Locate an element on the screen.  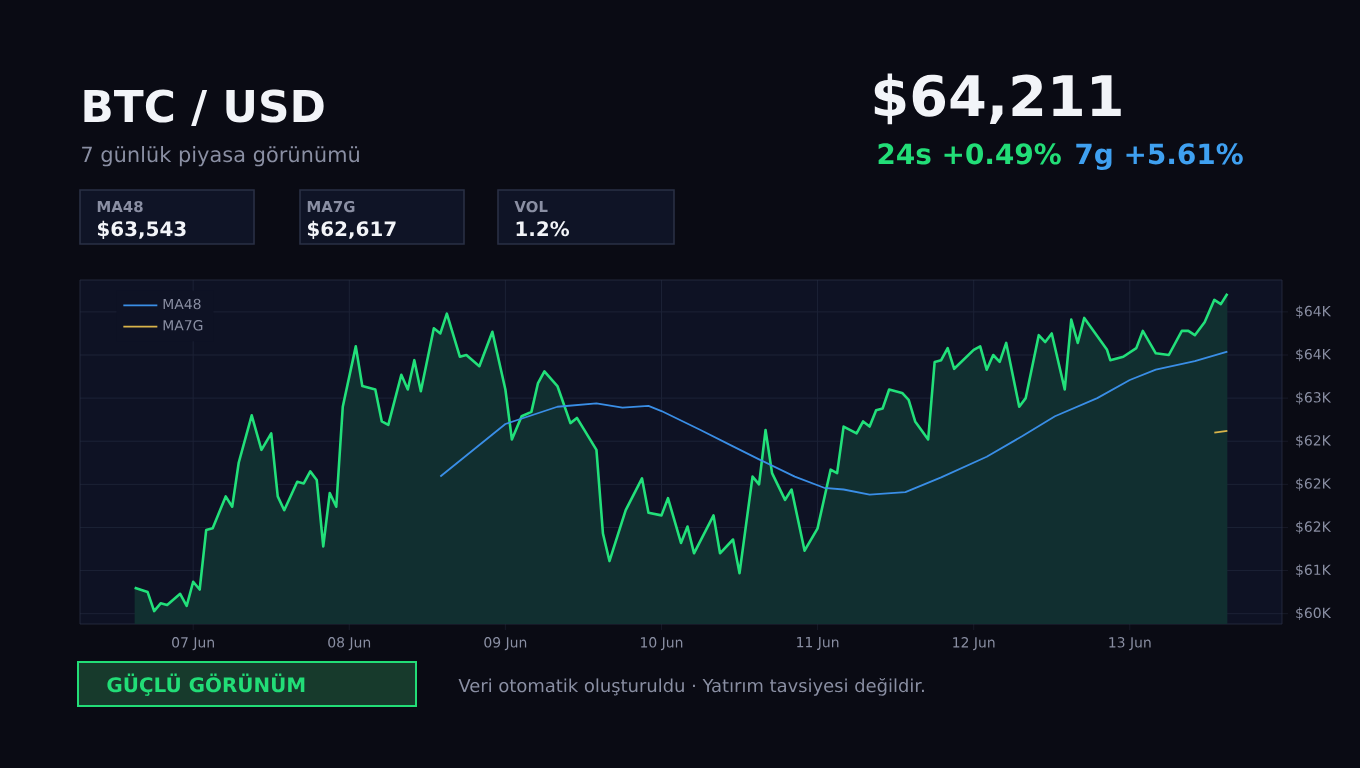
text: $62,617 is located at coordinates (351, 229).